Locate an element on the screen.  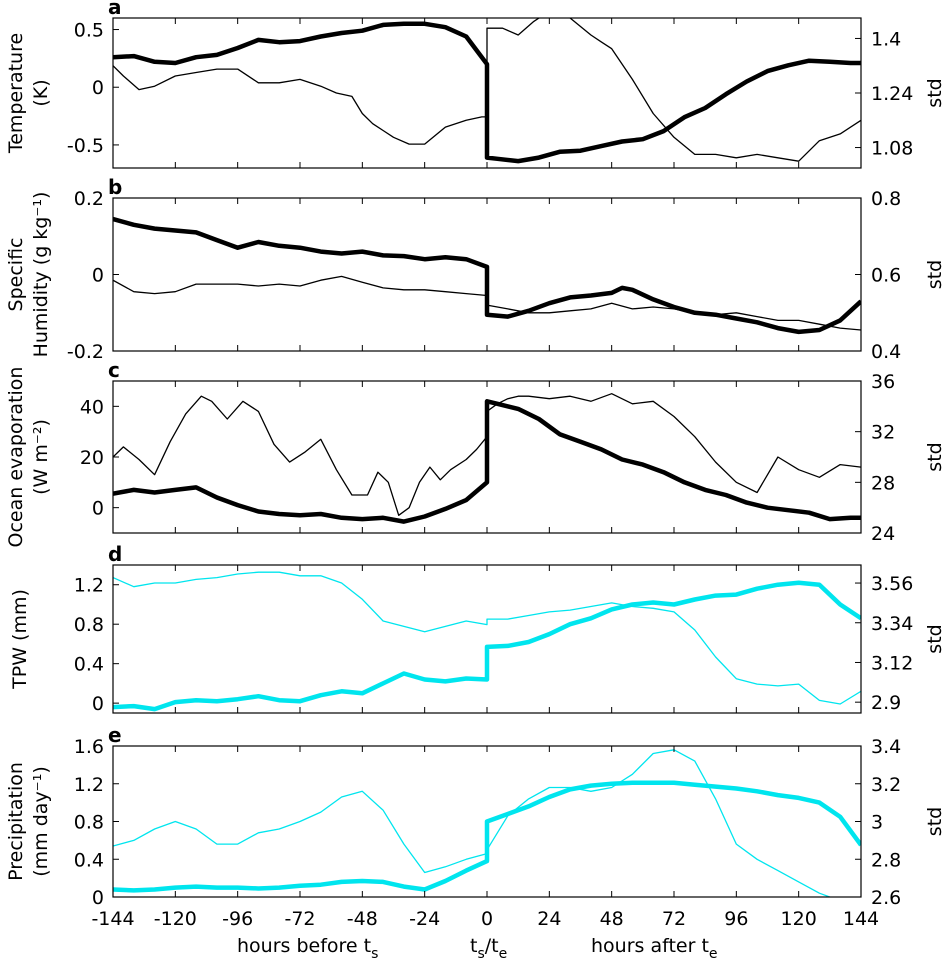
panel-d-y2tick-label: 2.9 is located at coordinates (886, 703).